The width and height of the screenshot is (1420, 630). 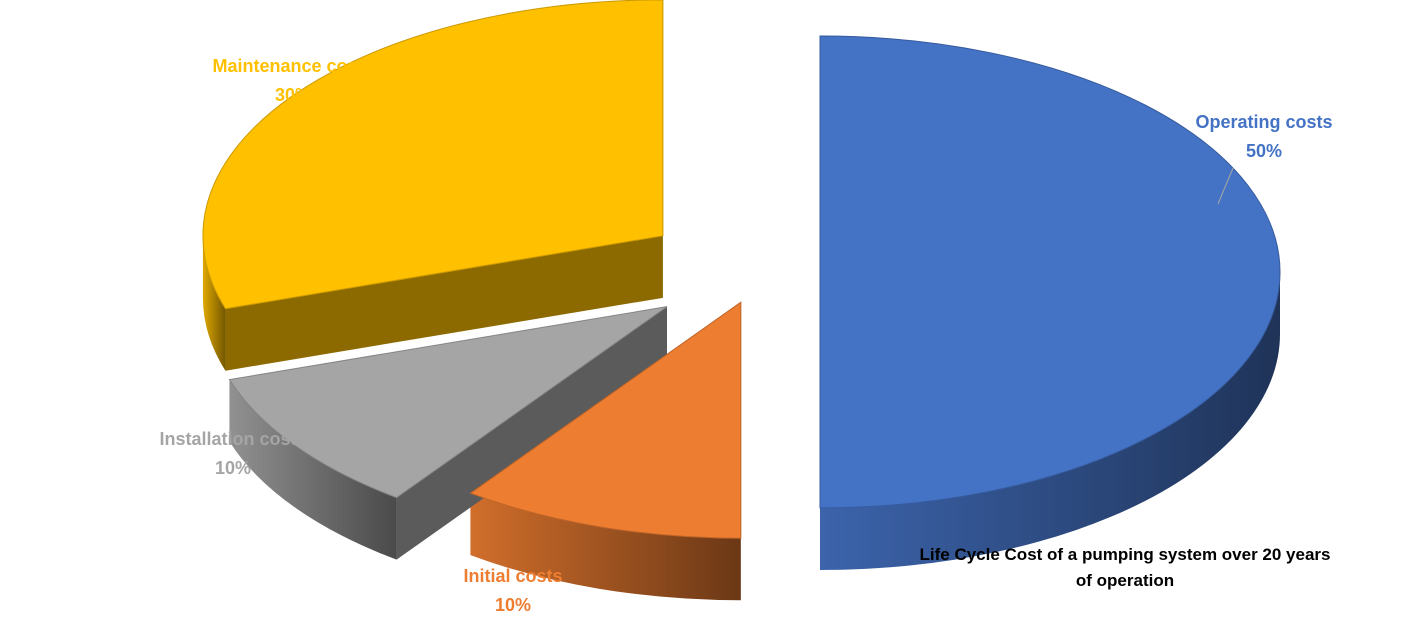 I want to click on slice-value-label: 50%, so click(x=1264, y=151).